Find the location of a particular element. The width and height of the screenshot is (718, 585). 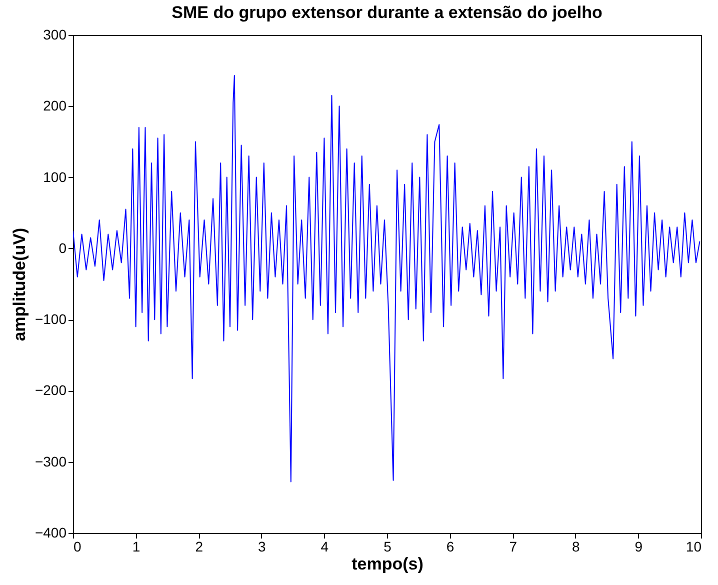

y-tick-label: −200 is located at coordinates (50, 390).